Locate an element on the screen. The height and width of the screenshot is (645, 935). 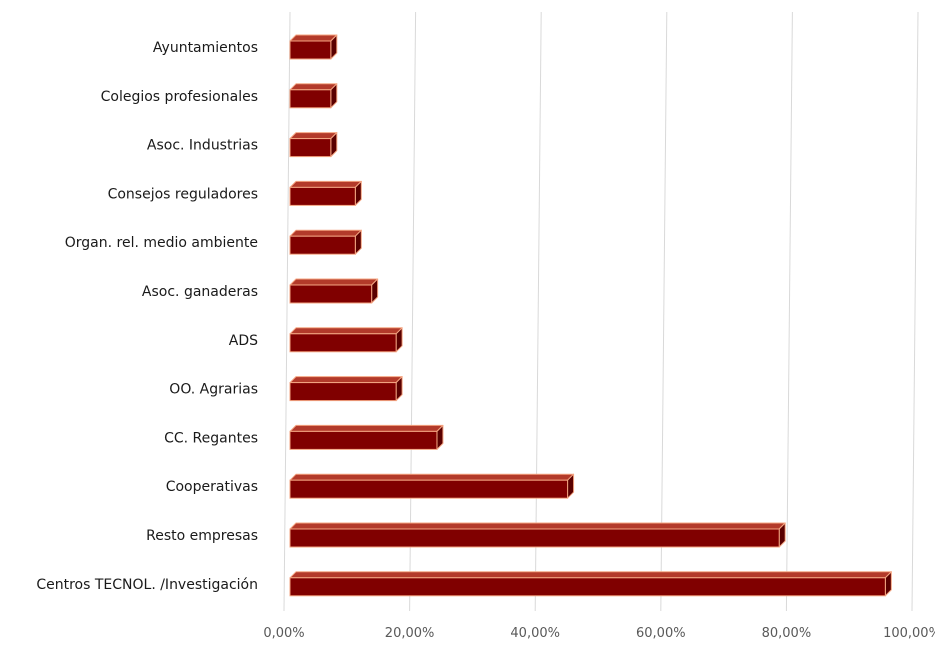
category-label-11: Centros TECNOL. /Investigación is located at coordinates (147, 585).